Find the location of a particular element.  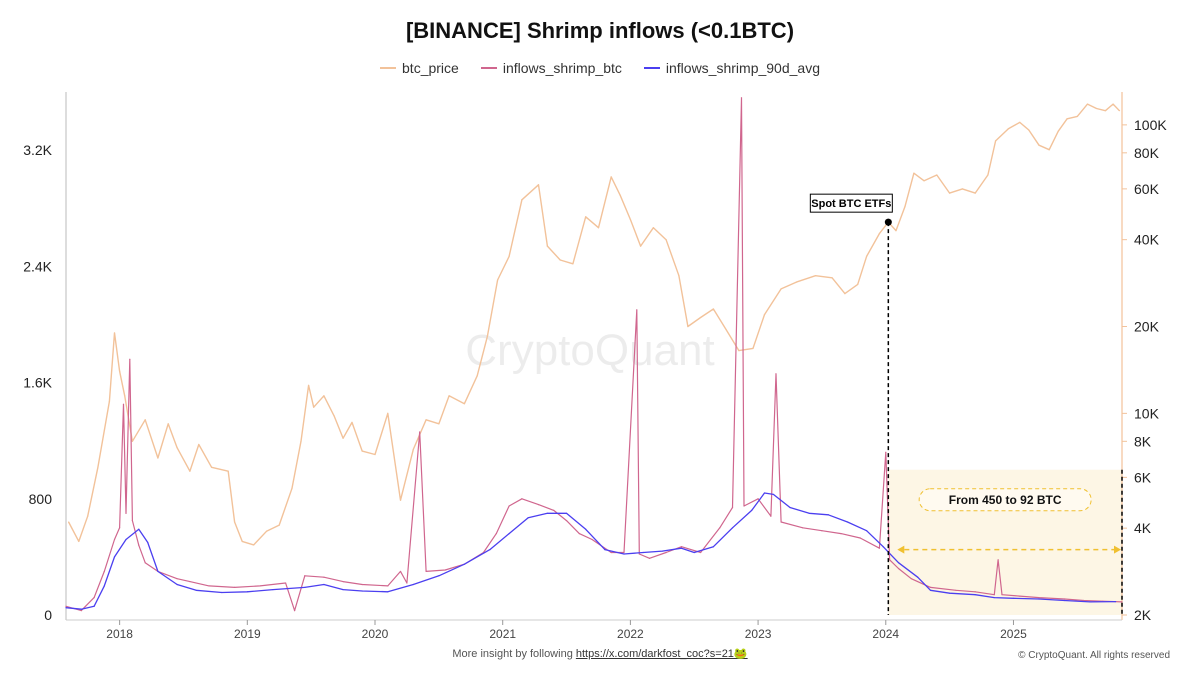

copyright: © CryptoQuant. All rights reserved is located at coordinates (1094, 655).